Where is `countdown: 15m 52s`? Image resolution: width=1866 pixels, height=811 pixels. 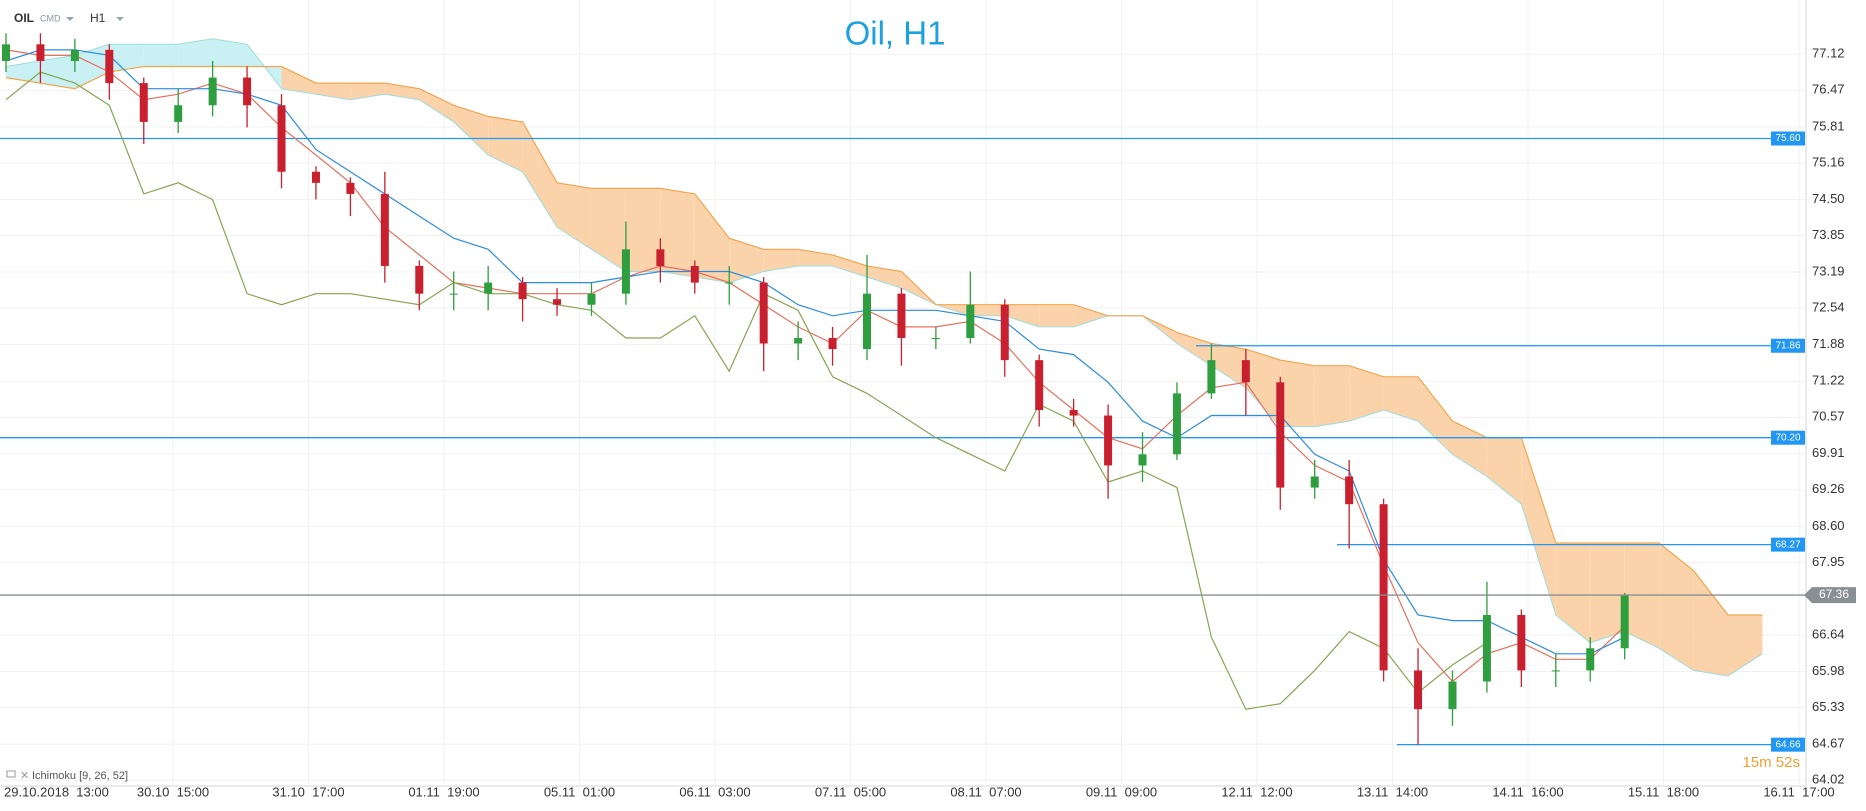
countdown: 15m 52s is located at coordinates (1771, 762).